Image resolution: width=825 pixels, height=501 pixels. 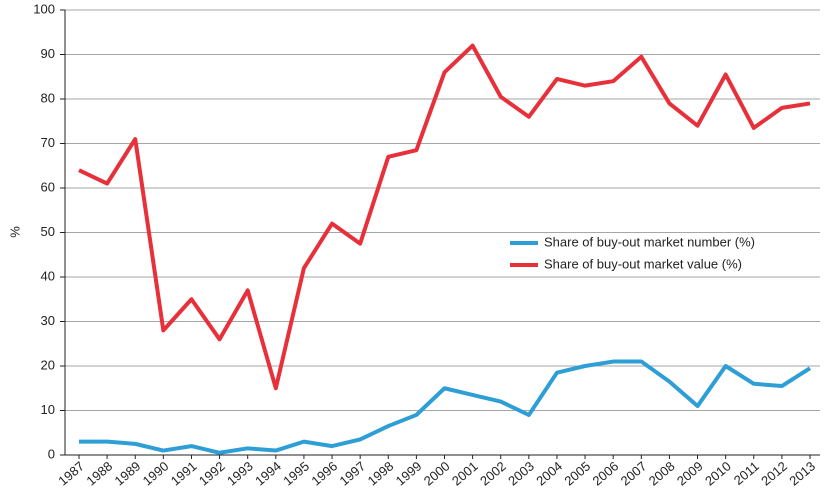 What do you see at coordinates (643, 263) in the screenshot?
I see `legend-label: Share of buy-out market value (%)` at bounding box center [643, 263].